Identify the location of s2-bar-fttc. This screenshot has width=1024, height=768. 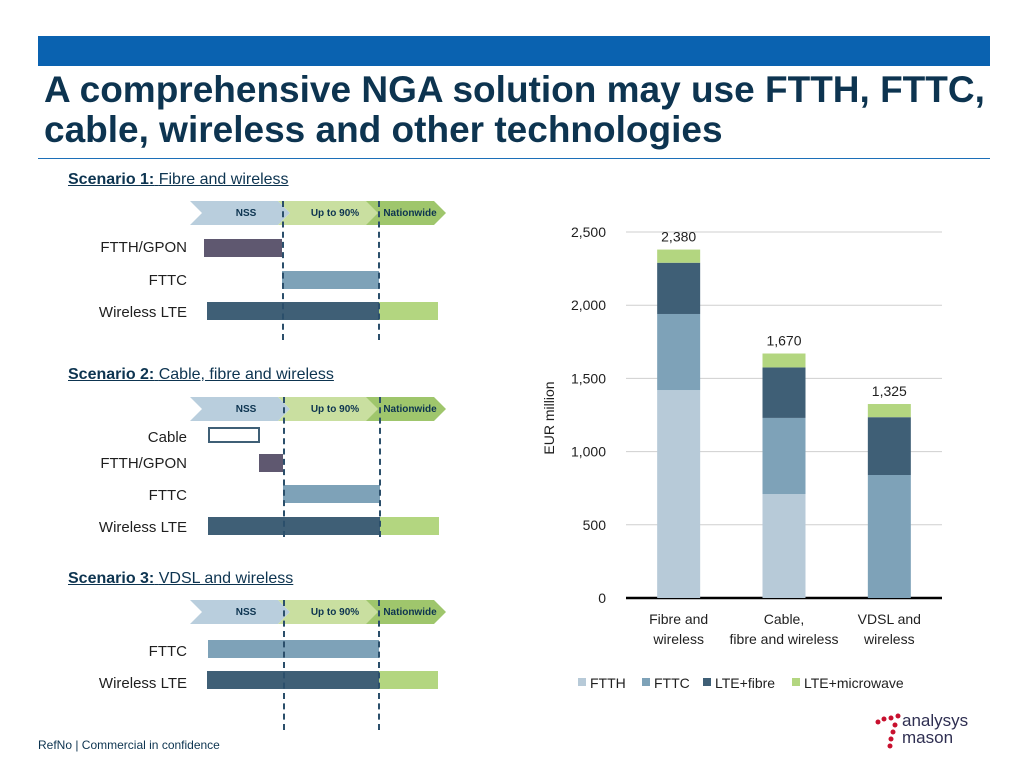
(331, 494).